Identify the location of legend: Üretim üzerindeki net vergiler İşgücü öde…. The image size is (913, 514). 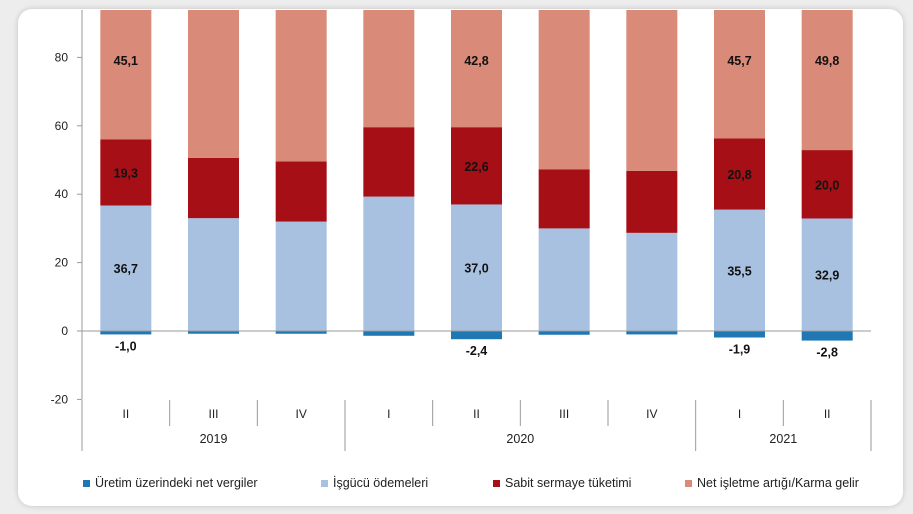
(456, 484).